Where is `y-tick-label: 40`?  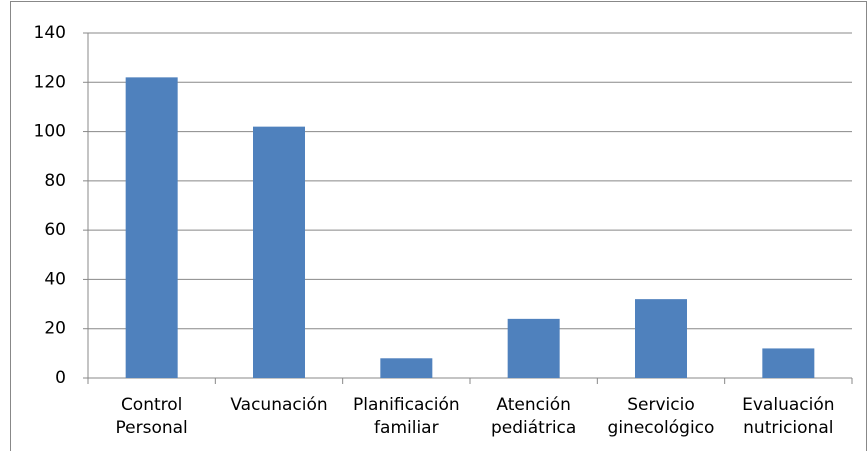
y-tick-label: 40 is located at coordinates (55, 279).